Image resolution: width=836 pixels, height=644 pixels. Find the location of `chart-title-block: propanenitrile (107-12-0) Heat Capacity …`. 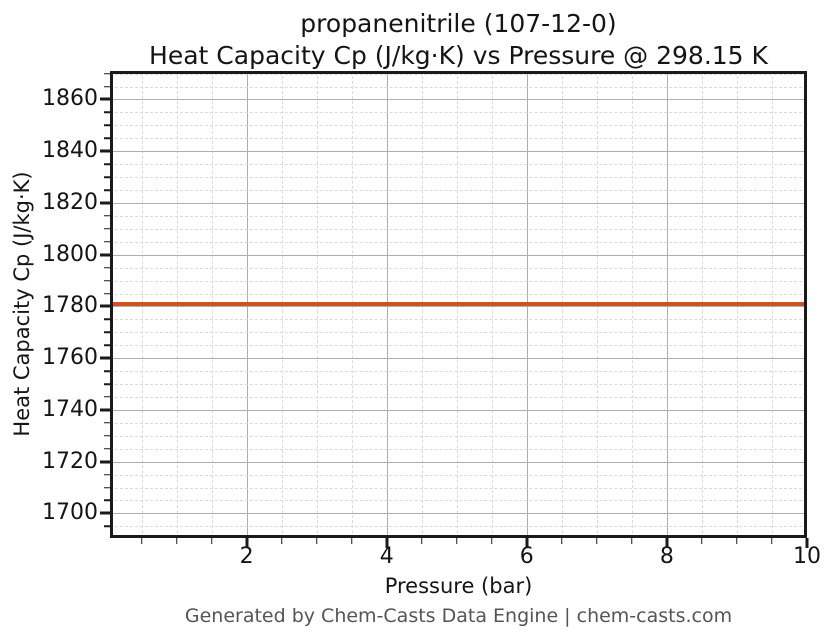

chart-title-block: propanenitrile (107-12-0) Heat Capacity … is located at coordinates (458, 40).